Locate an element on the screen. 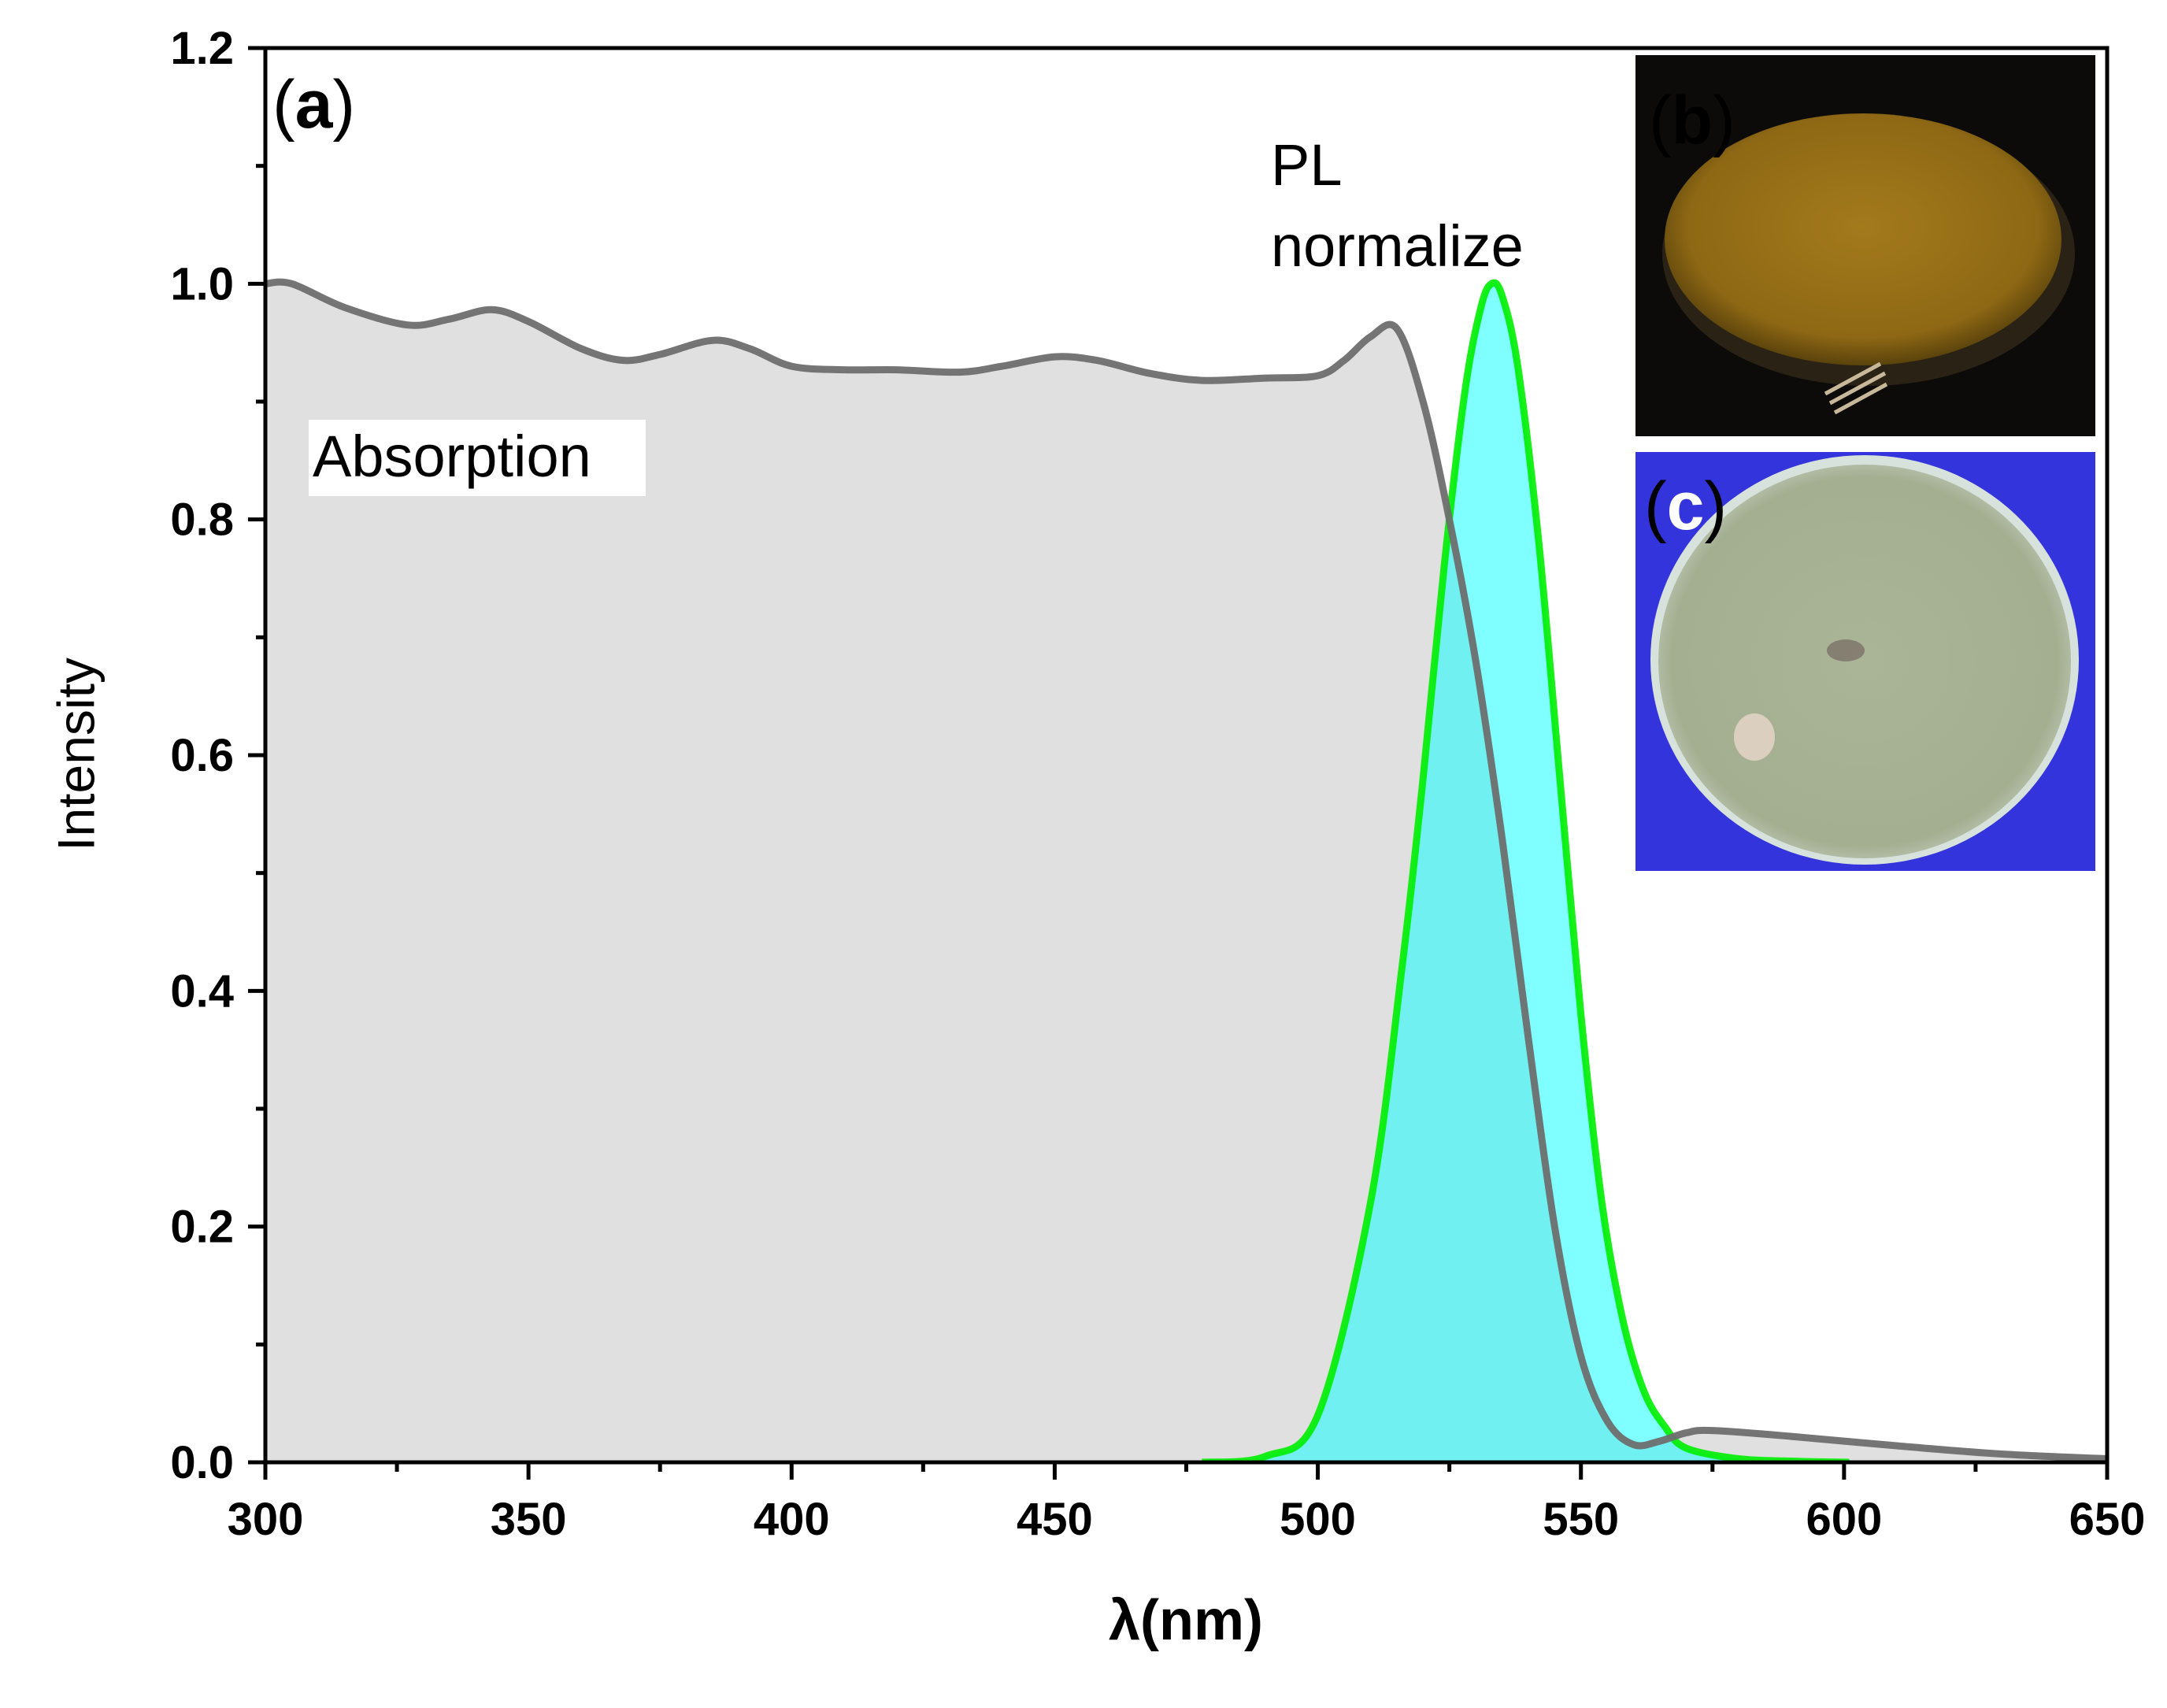 This screenshot has width=2167, height=1708. y-tick-label: 0.4 is located at coordinates (202, 991).